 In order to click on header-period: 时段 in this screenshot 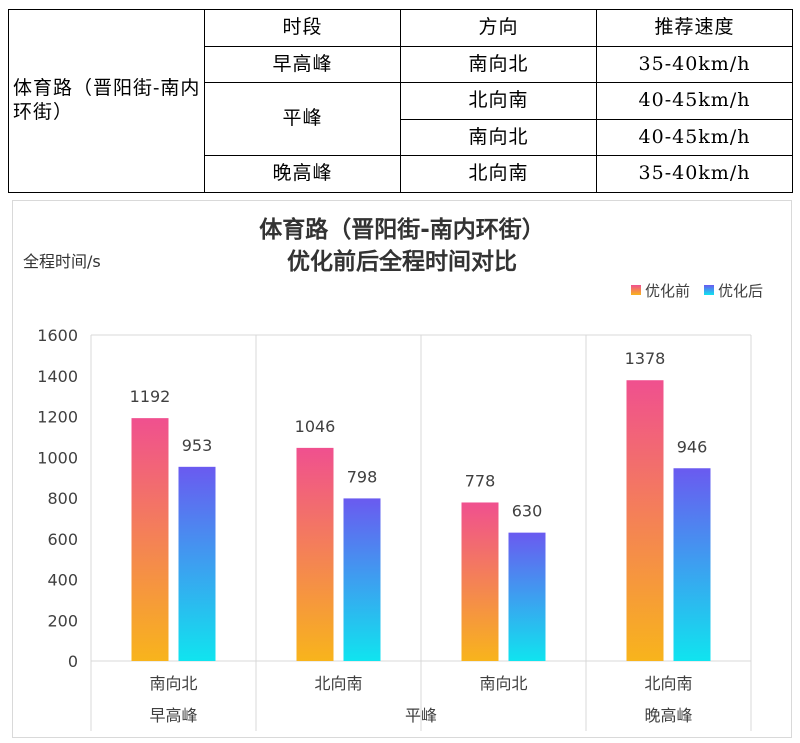, I will do `click(302, 28)`.